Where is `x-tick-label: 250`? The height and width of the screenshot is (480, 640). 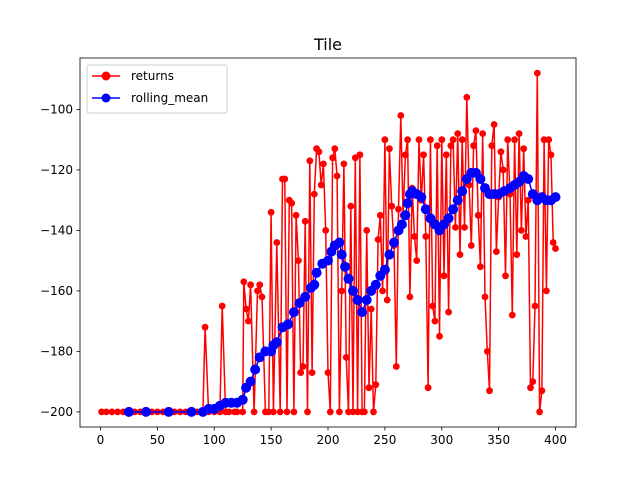 x-tick-label: 250 is located at coordinates (384, 440).